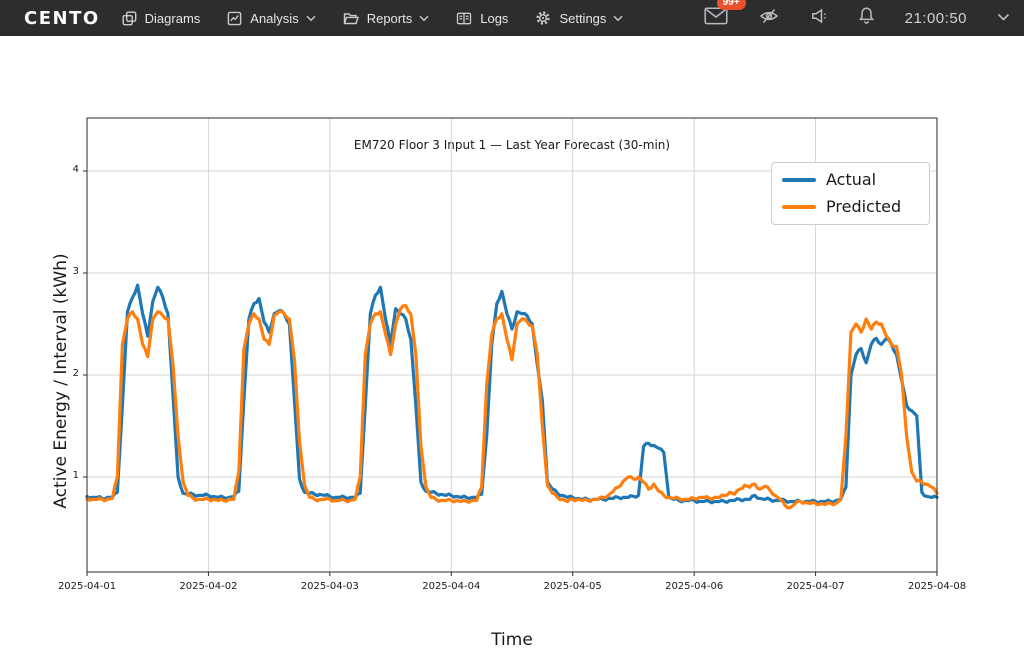 The height and width of the screenshot is (650, 1024). I want to click on messages-button: 99+, so click(725, 15).